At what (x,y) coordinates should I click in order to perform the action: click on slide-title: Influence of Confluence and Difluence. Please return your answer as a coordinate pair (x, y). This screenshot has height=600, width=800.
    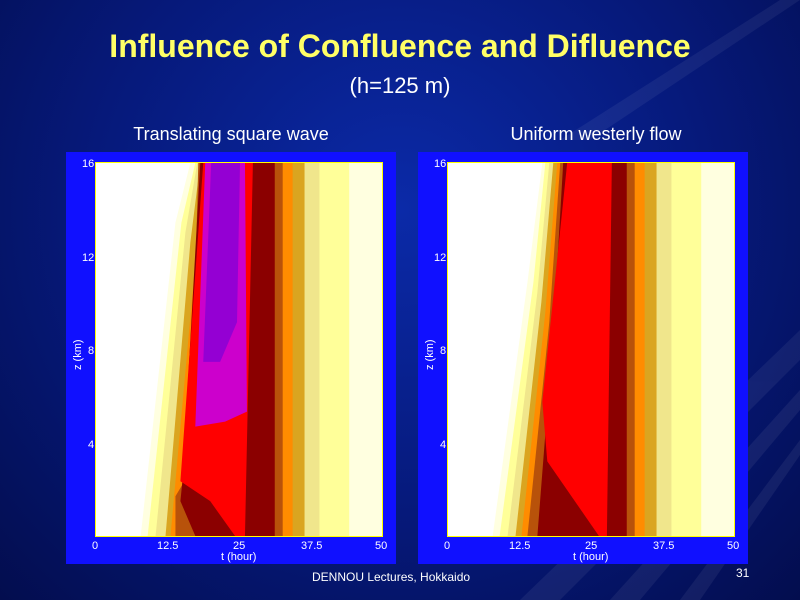
    Looking at the image, I should click on (400, 46).